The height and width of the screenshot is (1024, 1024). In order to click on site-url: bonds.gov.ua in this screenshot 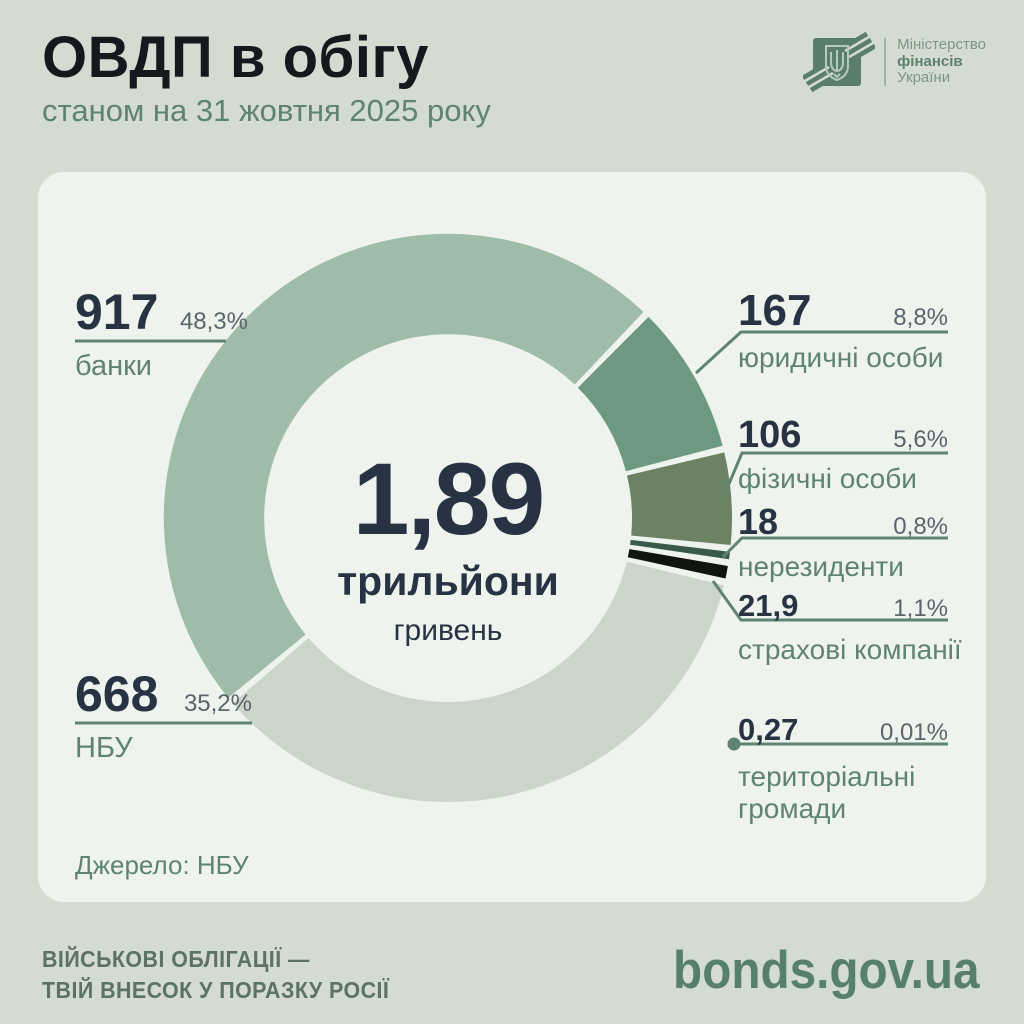, I will do `click(826, 970)`.